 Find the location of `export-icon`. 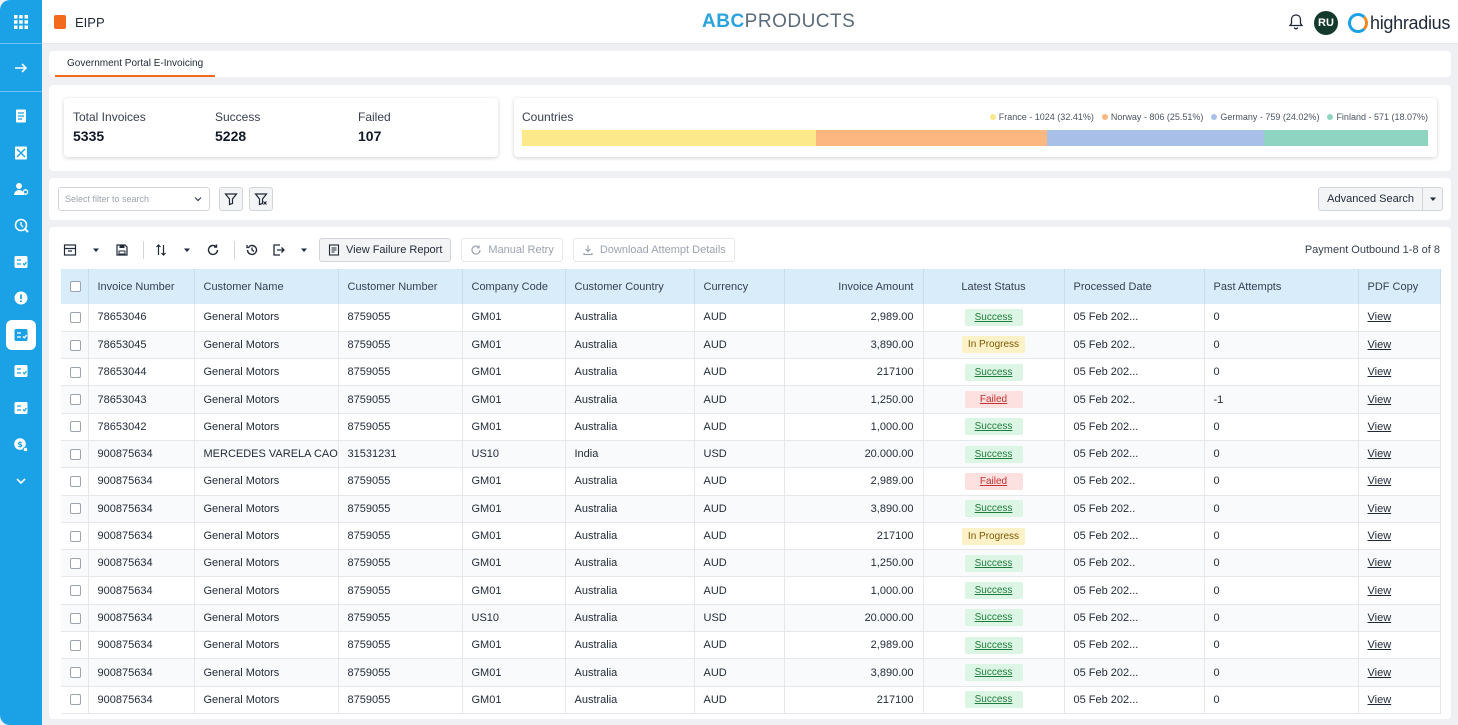

export-icon is located at coordinates (278, 250).